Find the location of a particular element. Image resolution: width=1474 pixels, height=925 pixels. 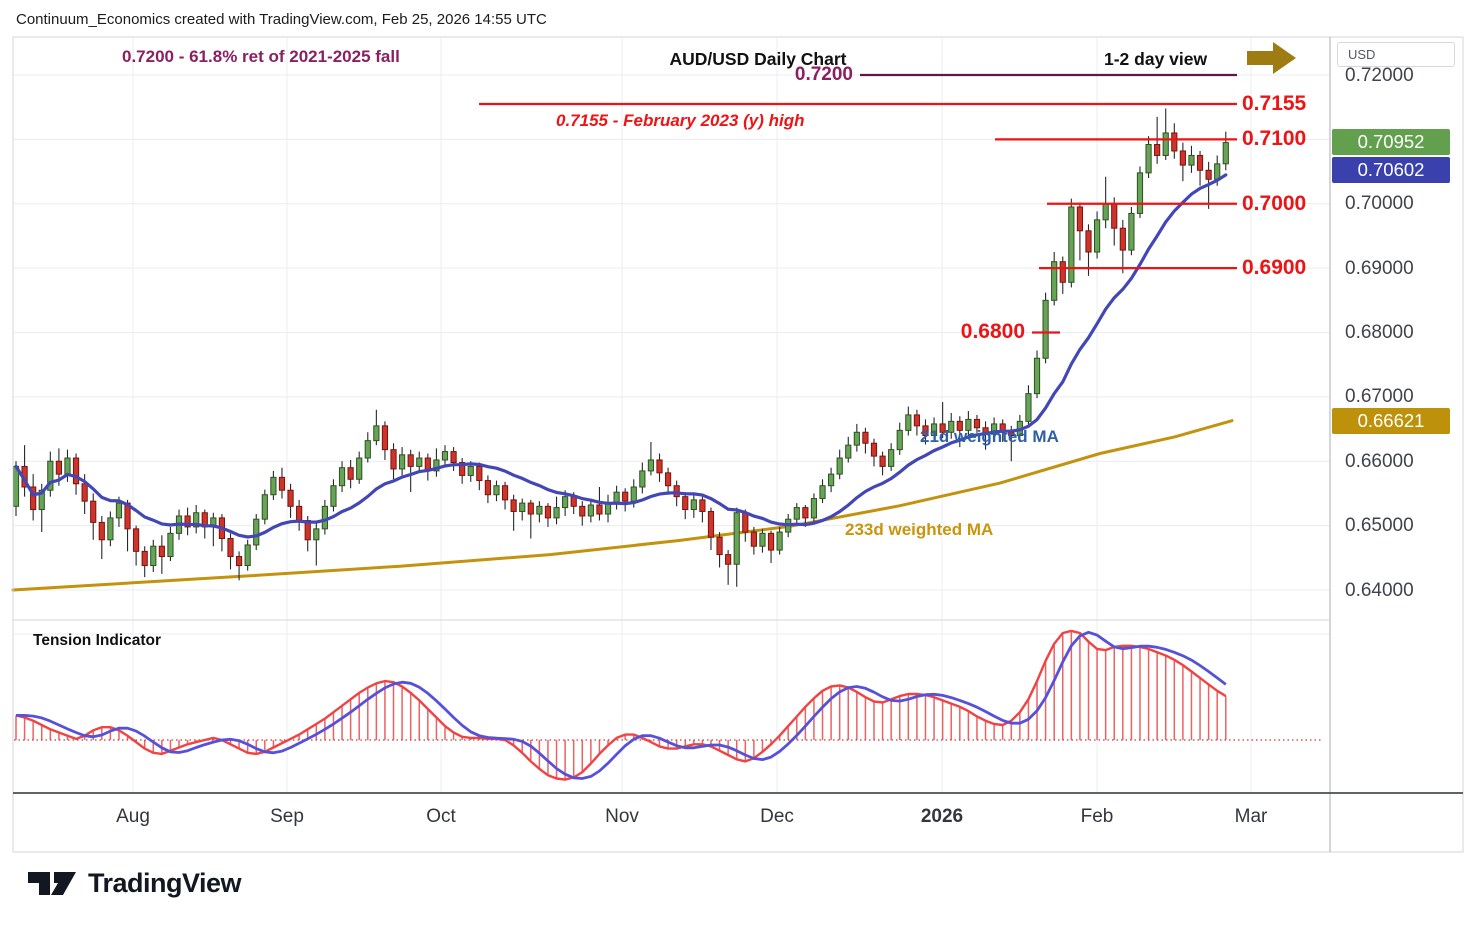

price-level-label-0720: 0.7200 is located at coordinates (823, 74).